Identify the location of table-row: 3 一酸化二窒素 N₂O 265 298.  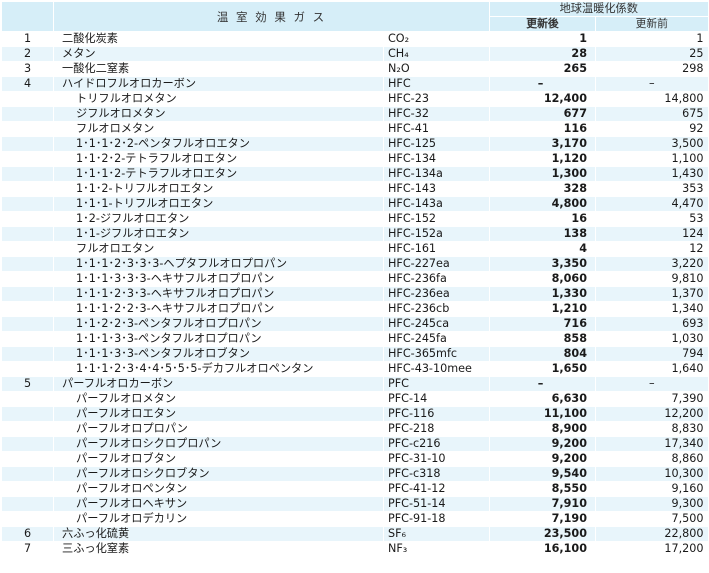
(354, 69).